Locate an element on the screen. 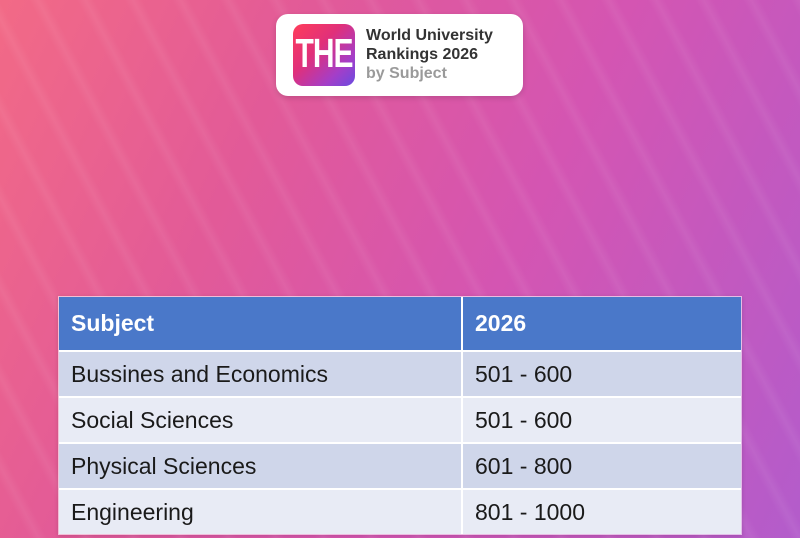 This screenshot has height=538, width=800. rank-cell: 601 - 800 is located at coordinates (601, 465).